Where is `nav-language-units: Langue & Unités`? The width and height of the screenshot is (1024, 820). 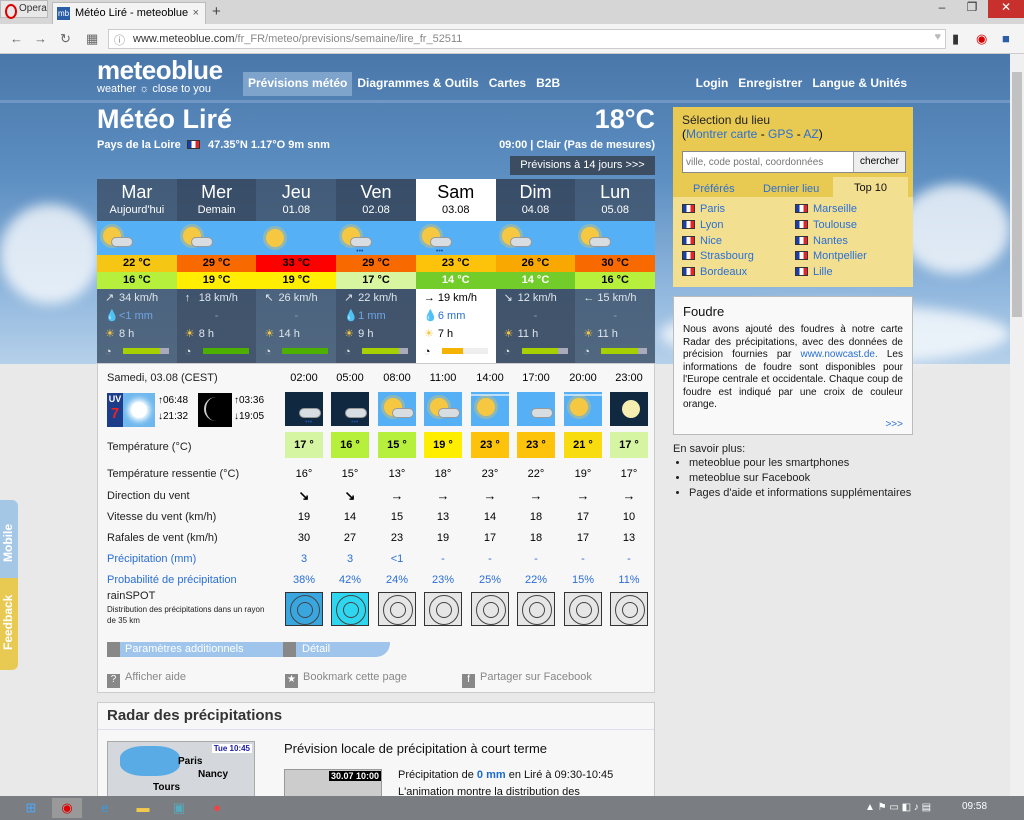
nav-language-units: Langue & Unités is located at coordinates (859, 83).